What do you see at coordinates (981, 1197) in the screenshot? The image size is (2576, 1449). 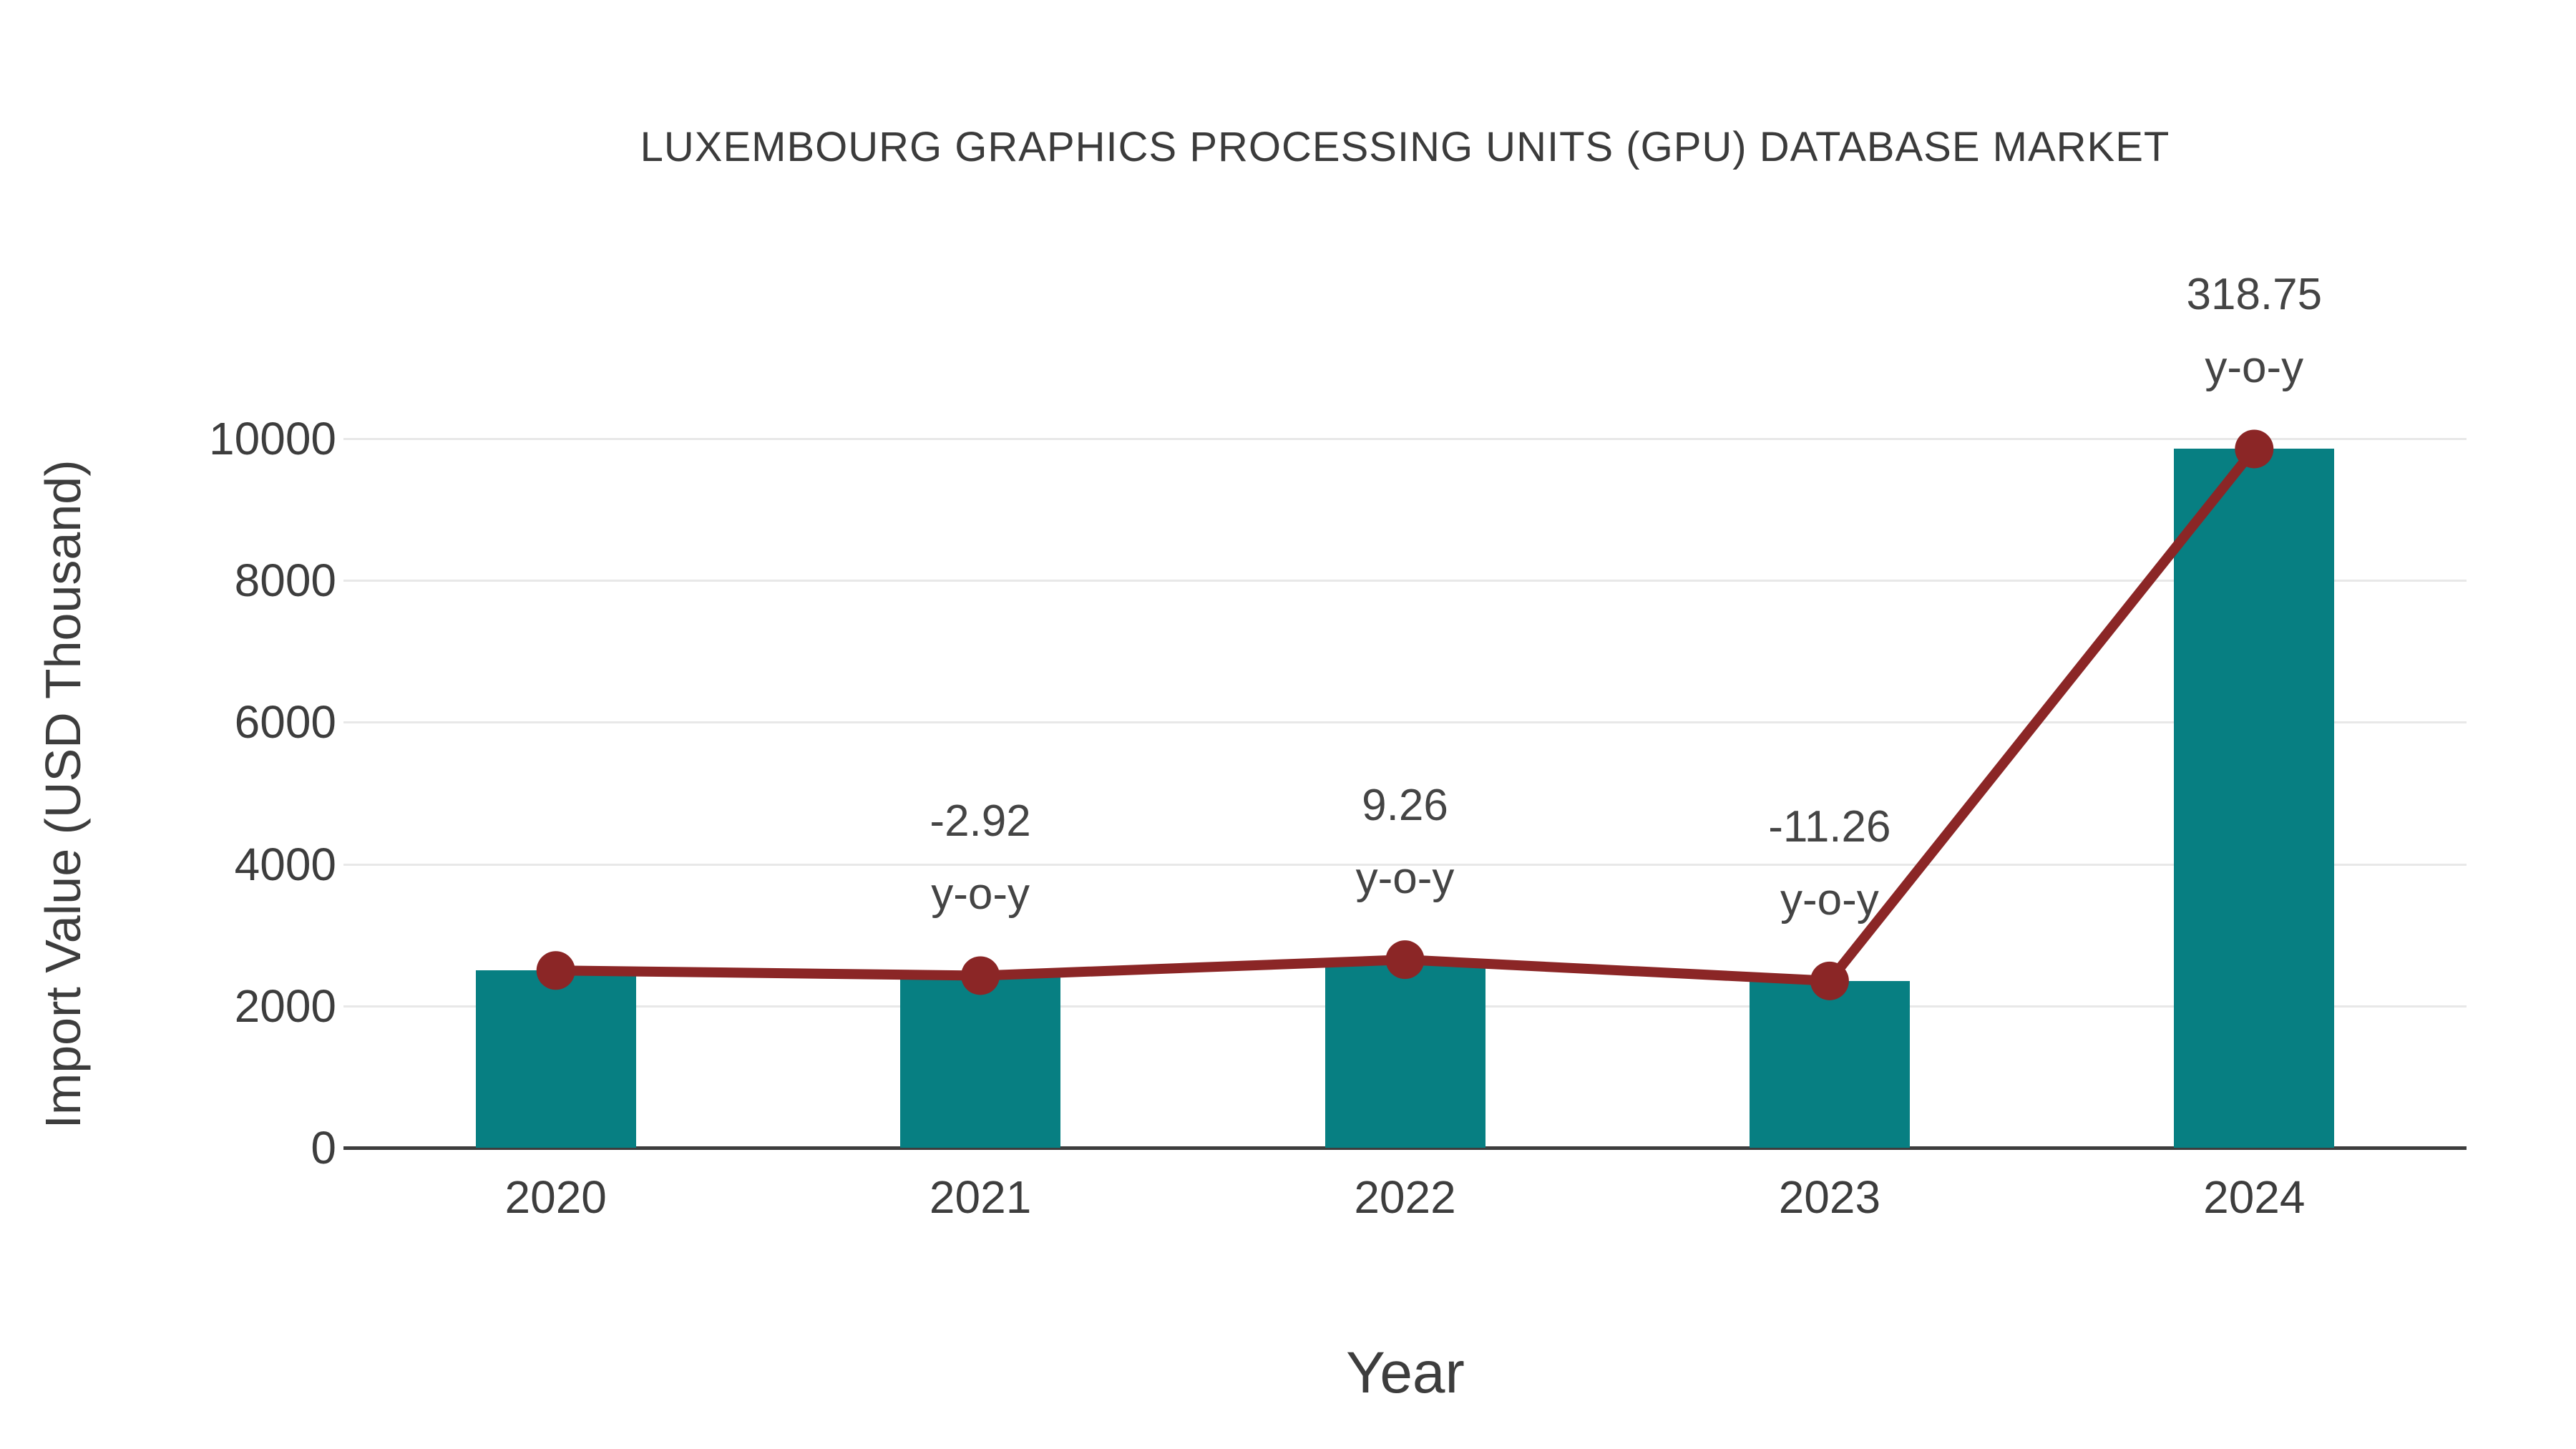 I see `x-tick-label-2021: 2021` at bounding box center [981, 1197].